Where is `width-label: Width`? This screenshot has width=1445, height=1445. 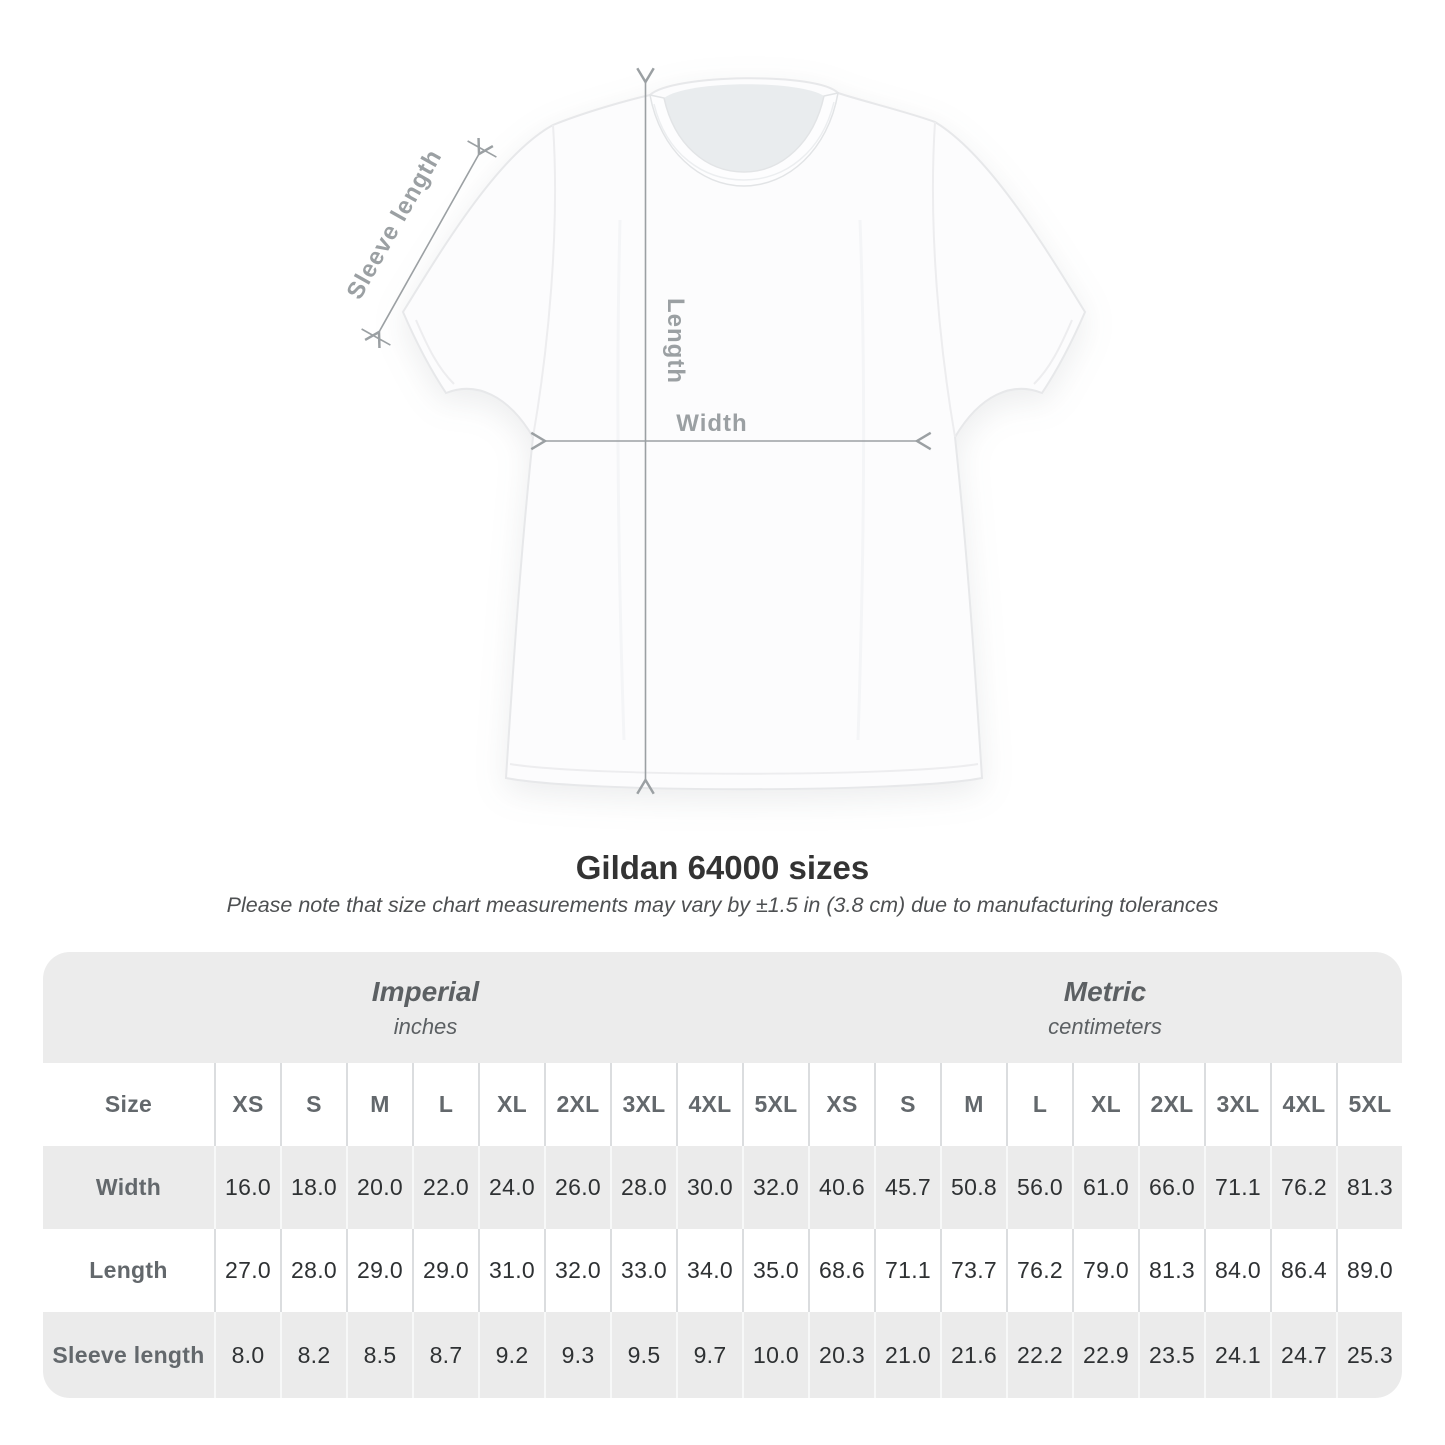
width-label: Width is located at coordinates (711, 423).